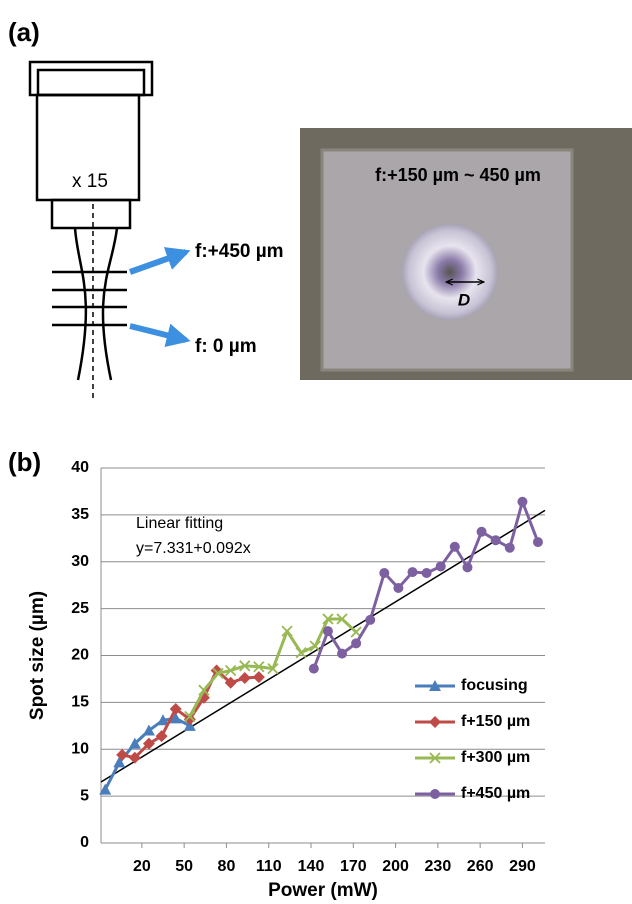 The image size is (632, 904). Describe the element at coordinates (37, 655) in the screenshot. I see `y-axis-title: Spot size (µm)` at that location.